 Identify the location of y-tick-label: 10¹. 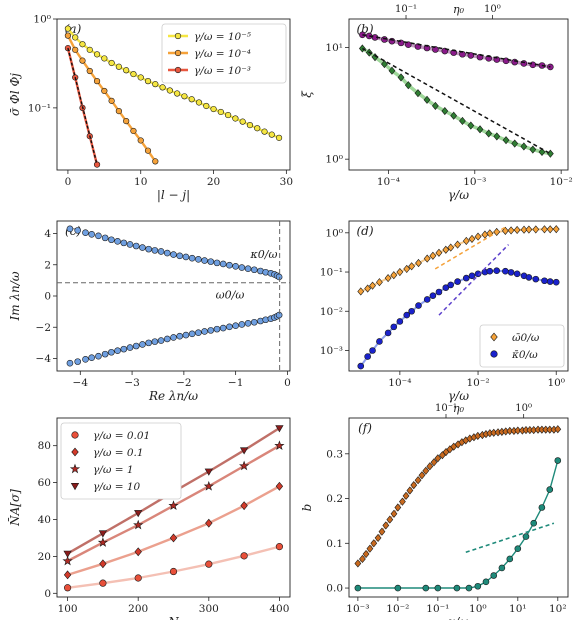
(334, 48).